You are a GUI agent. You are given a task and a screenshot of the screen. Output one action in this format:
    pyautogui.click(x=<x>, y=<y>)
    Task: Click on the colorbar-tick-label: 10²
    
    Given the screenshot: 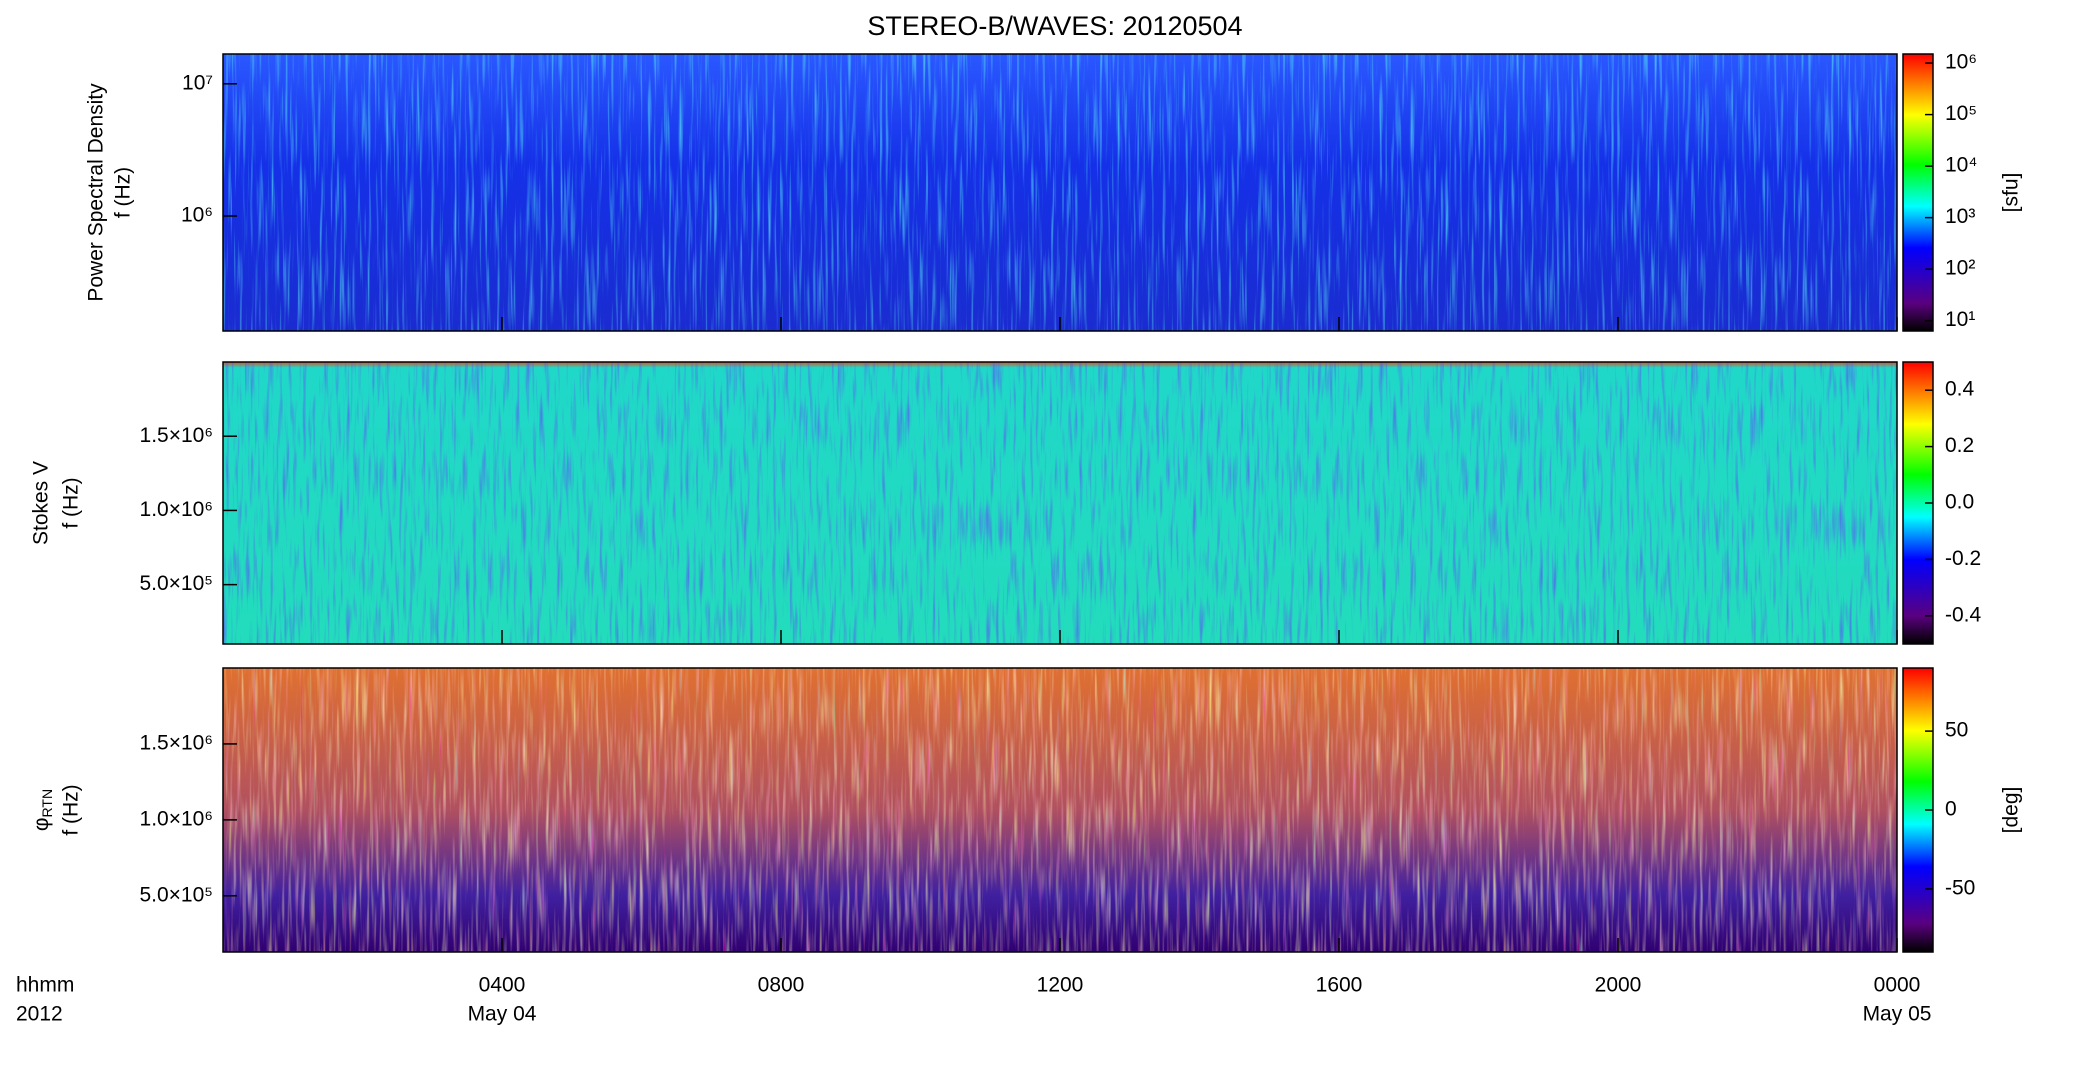 What is the action you would take?
    pyautogui.click(x=1960, y=268)
    